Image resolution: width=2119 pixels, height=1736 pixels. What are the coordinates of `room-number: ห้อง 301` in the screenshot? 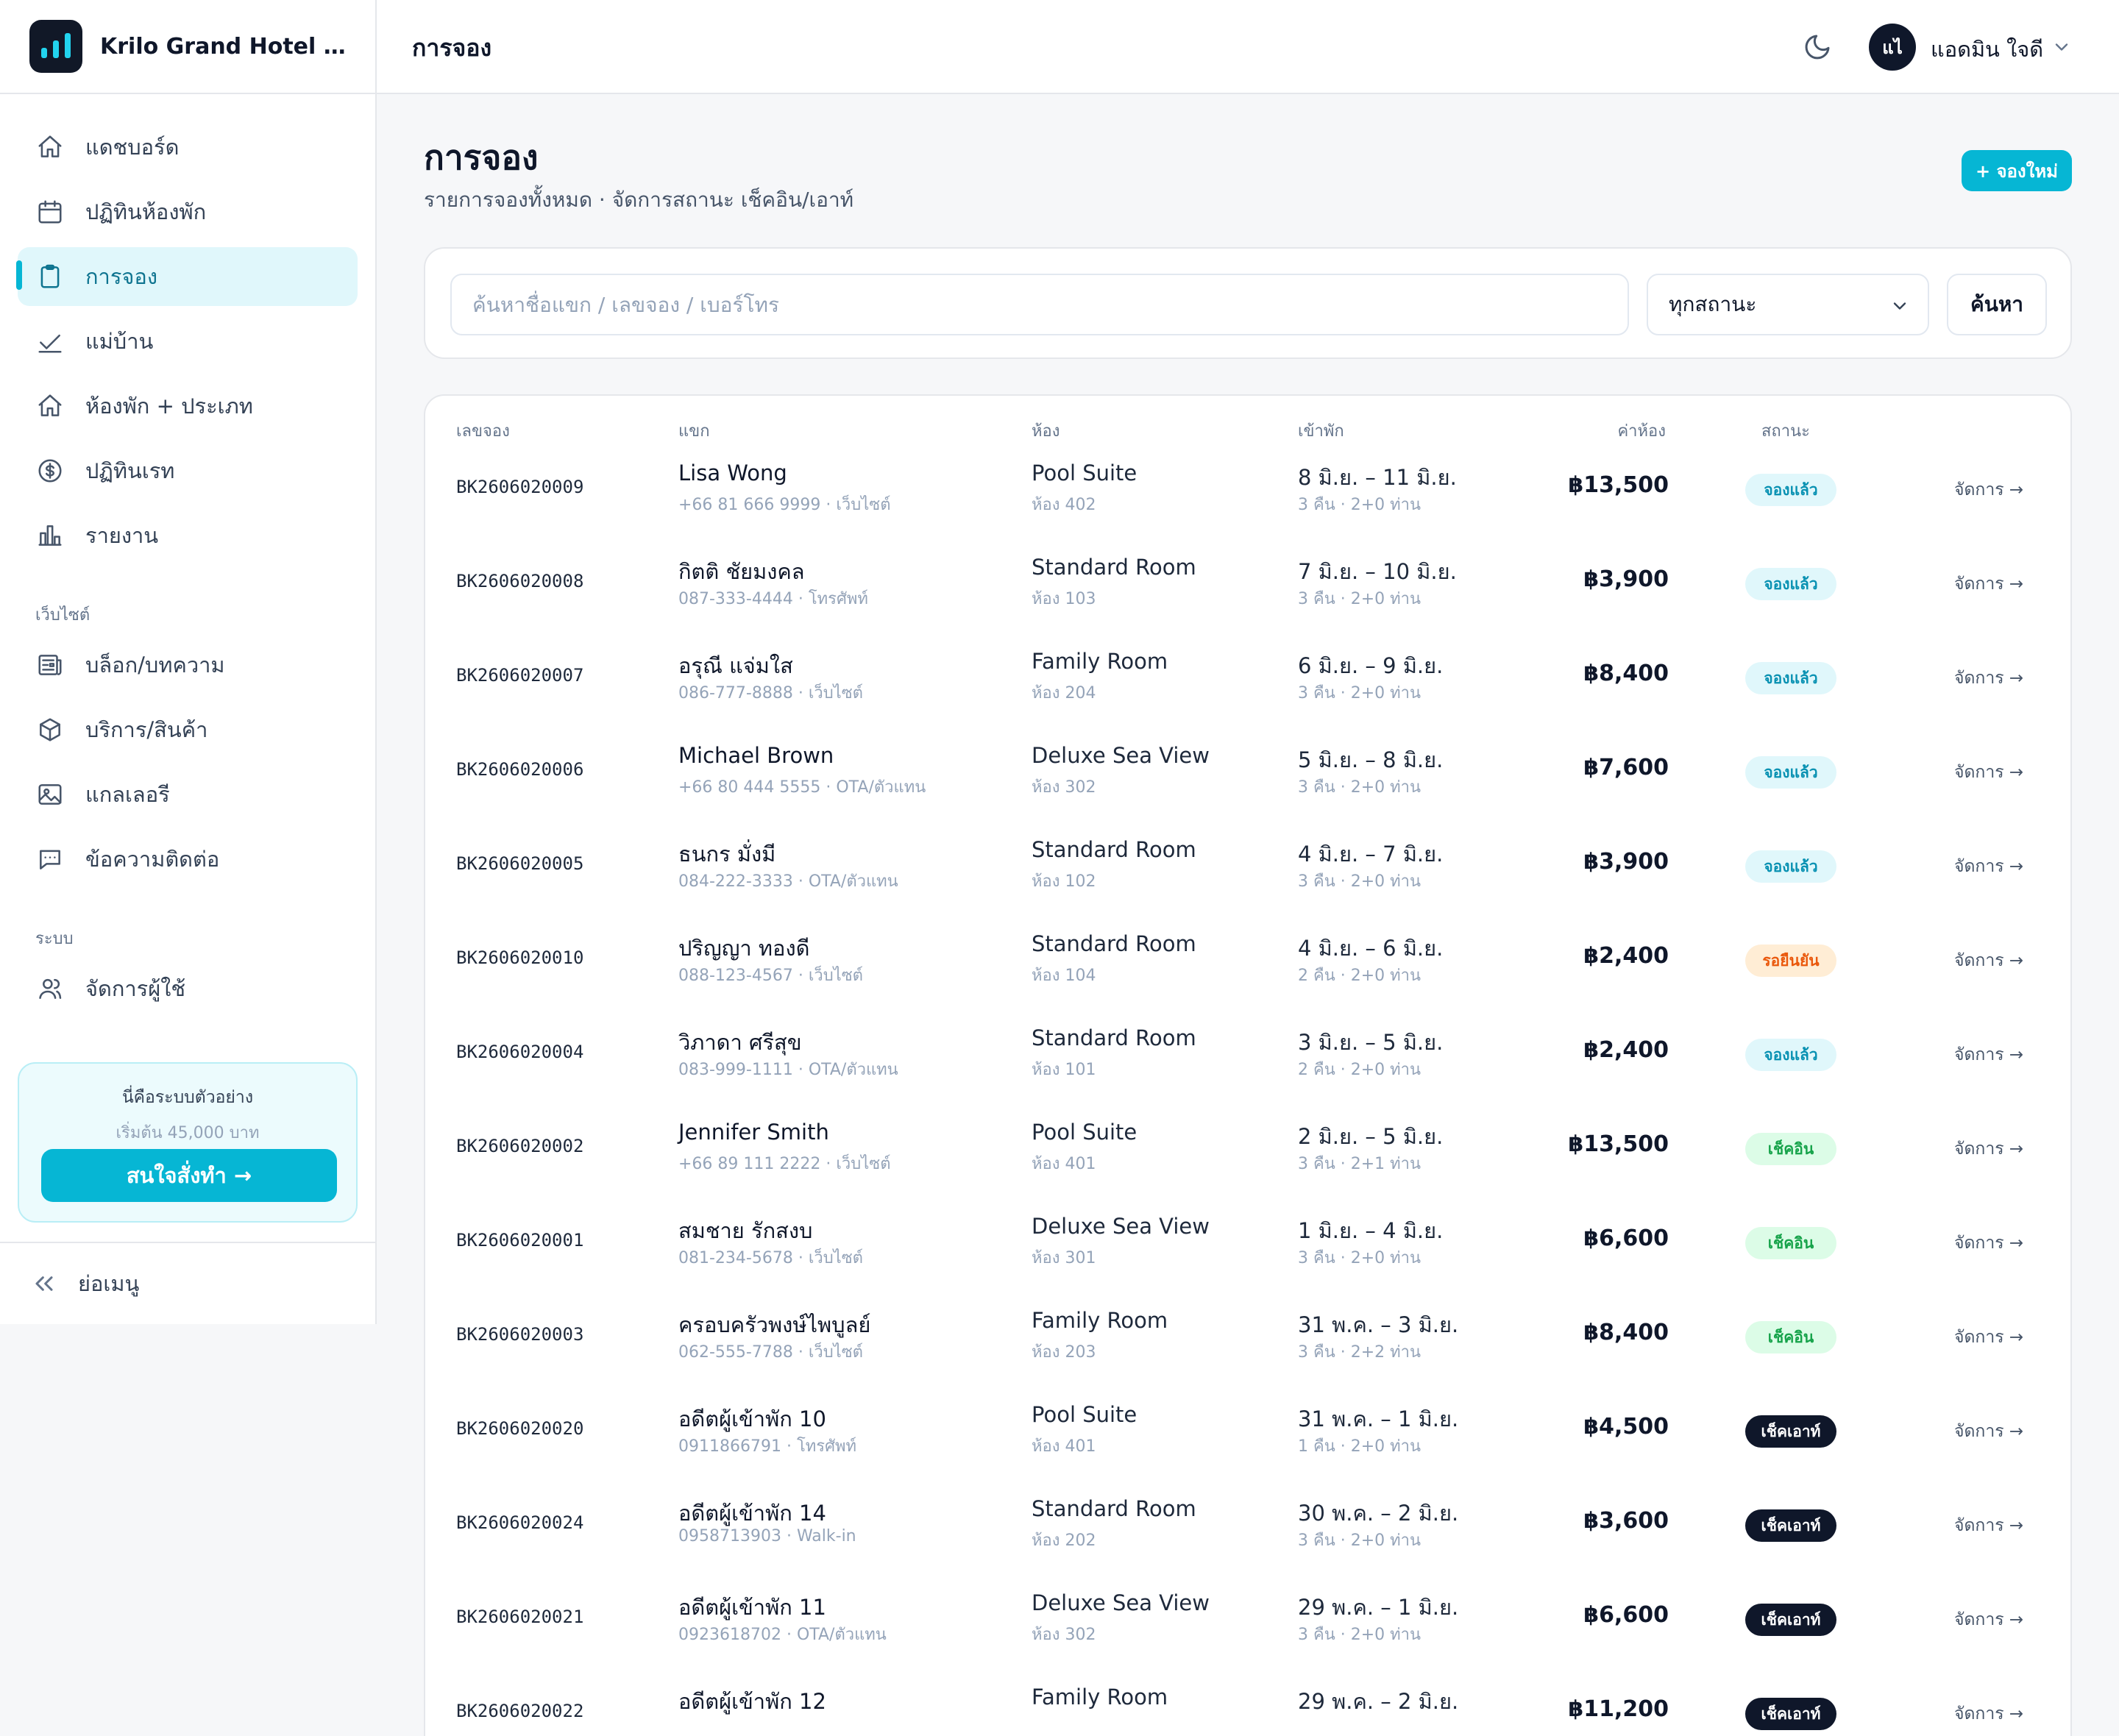 It's located at (1064, 1258).